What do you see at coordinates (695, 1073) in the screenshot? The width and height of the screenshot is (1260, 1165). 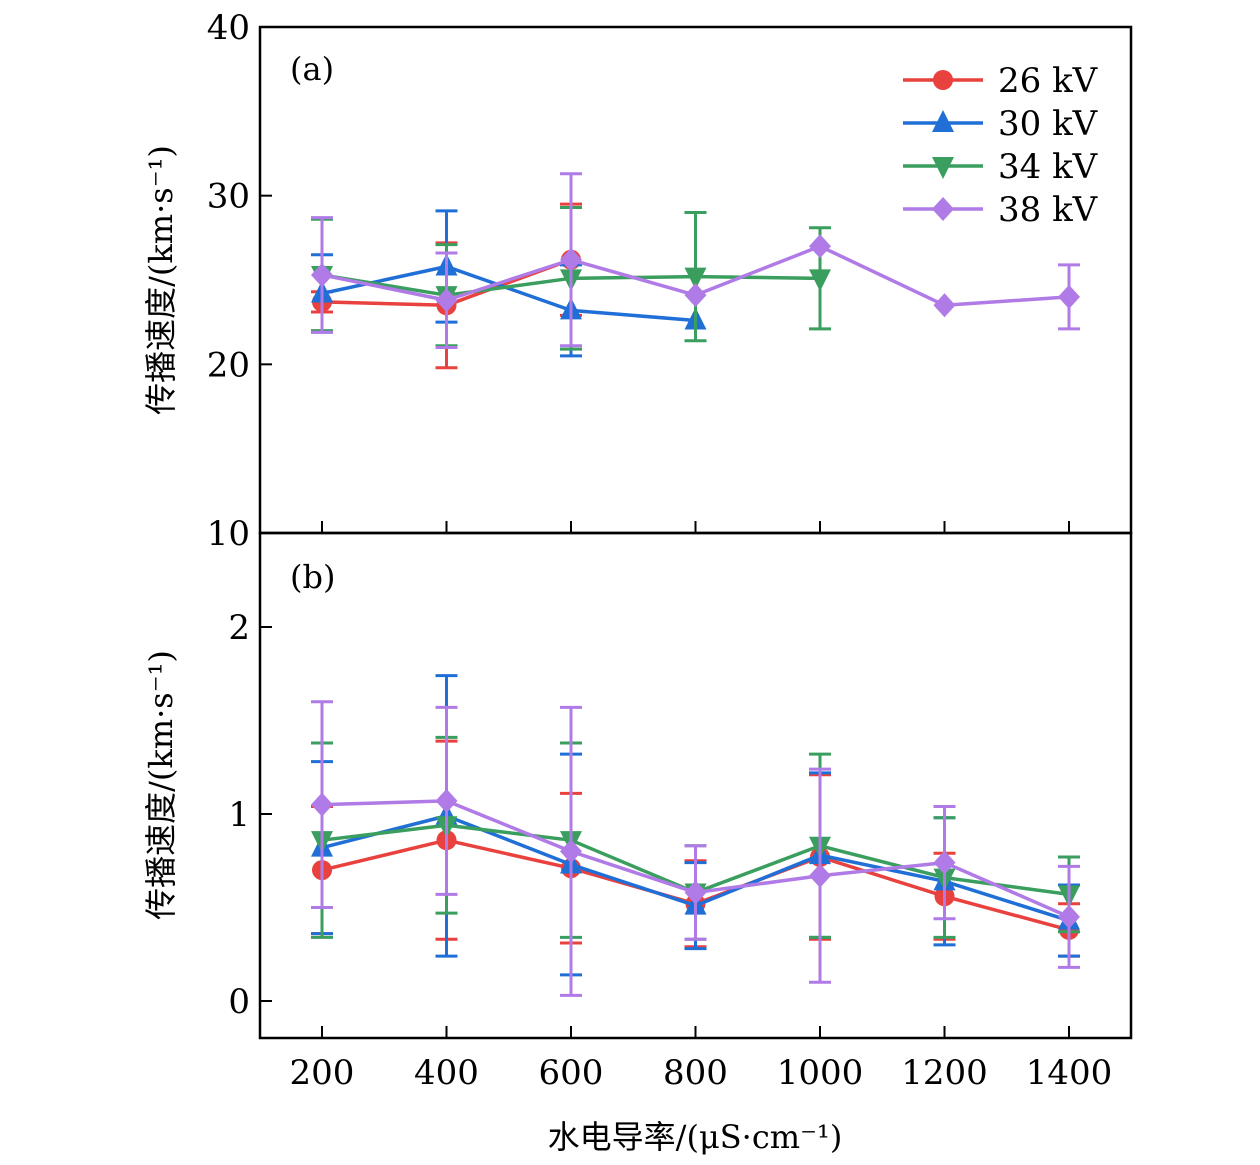 I see `x-tick-label: 800` at bounding box center [695, 1073].